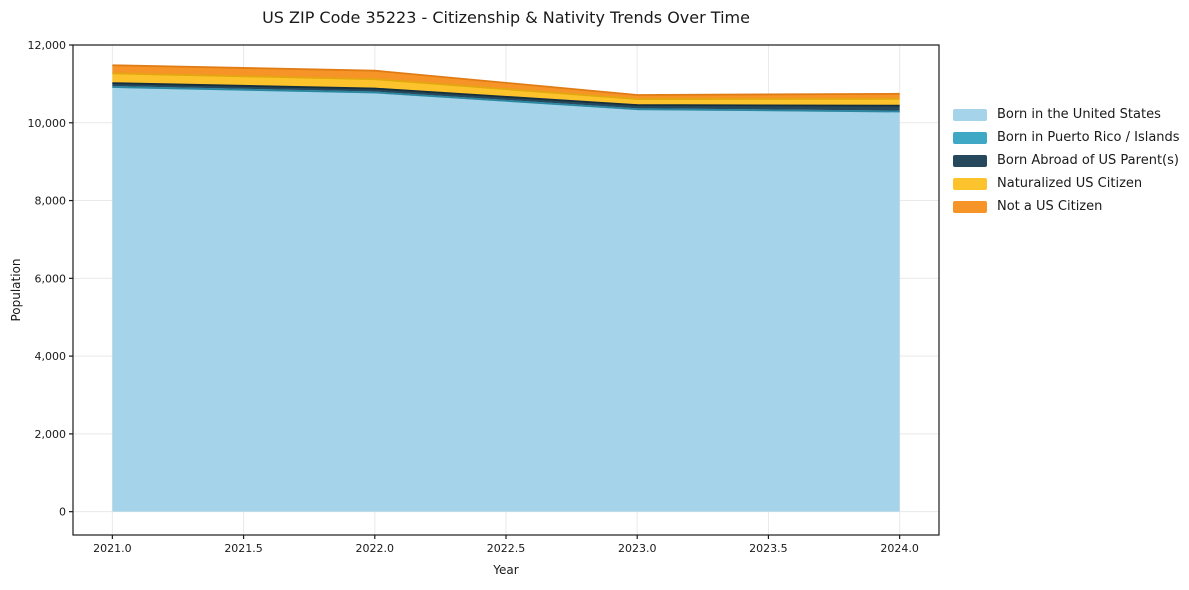 This screenshot has height=590, width=1189. Describe the element at coordinates (506, 570) in the screenshot. I see `x-axis-label: Year` at that location.